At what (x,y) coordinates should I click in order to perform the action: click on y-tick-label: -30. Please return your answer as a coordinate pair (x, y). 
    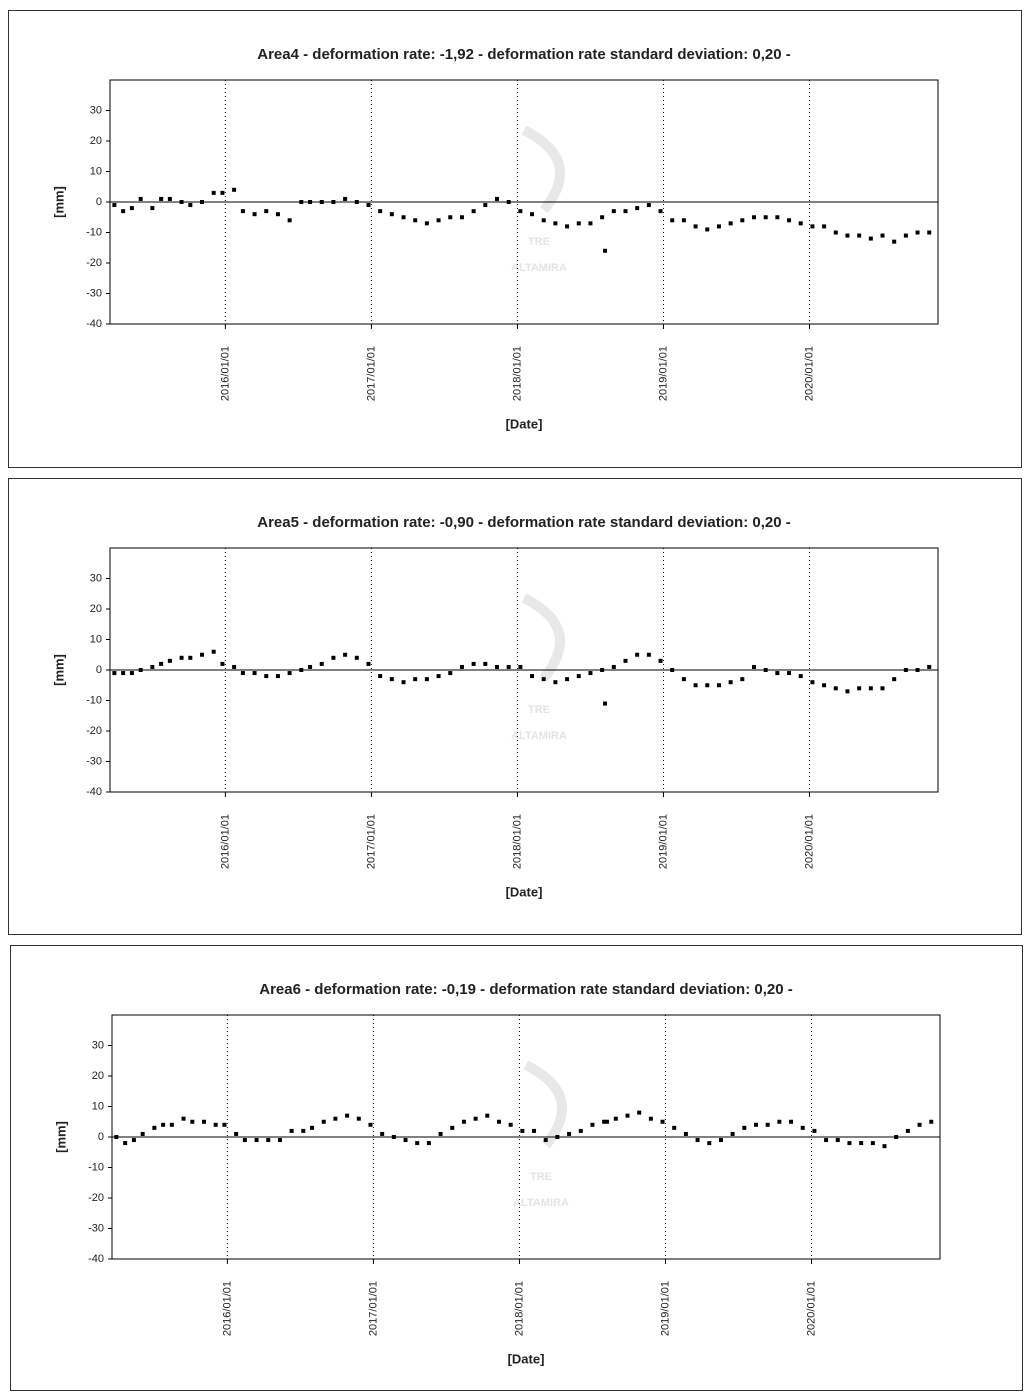
    Looking at the image, I should click on (94, 293).